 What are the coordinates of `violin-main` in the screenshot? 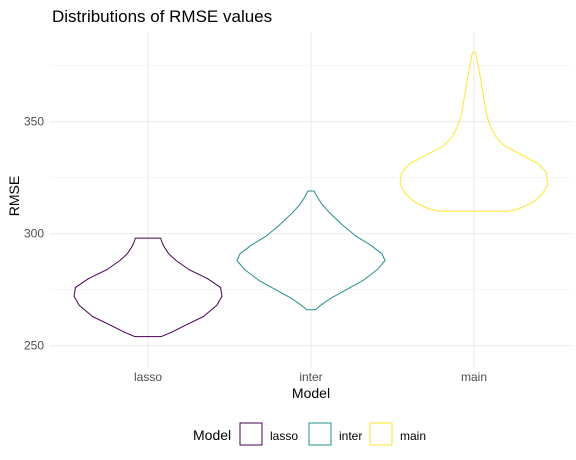 It's located at (474, 131).